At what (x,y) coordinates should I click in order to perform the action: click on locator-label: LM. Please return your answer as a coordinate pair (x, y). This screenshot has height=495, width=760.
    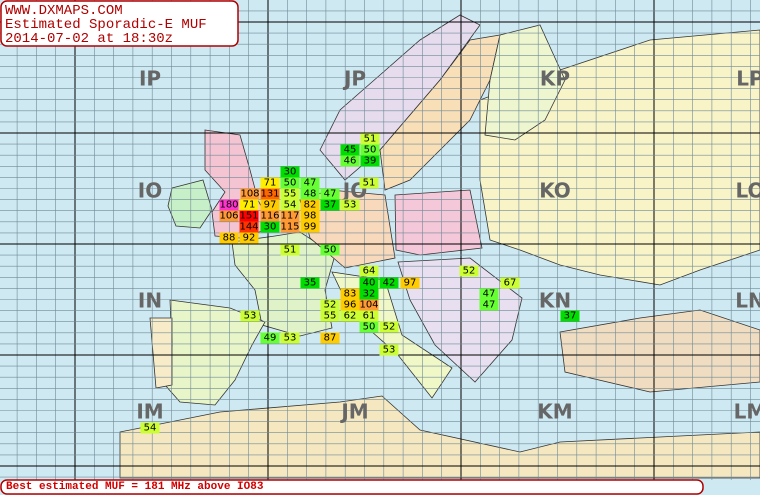
    Looking at the image, I should click on (747, 412).